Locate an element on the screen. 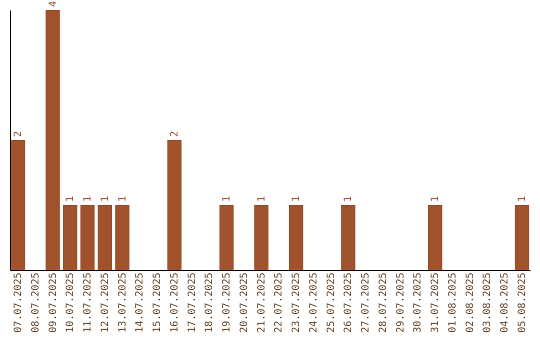 Image resolution: width=540 pixels, height=340 pixels. x-tick-label: 16.07.2025 is located at coordinates (174, 302).